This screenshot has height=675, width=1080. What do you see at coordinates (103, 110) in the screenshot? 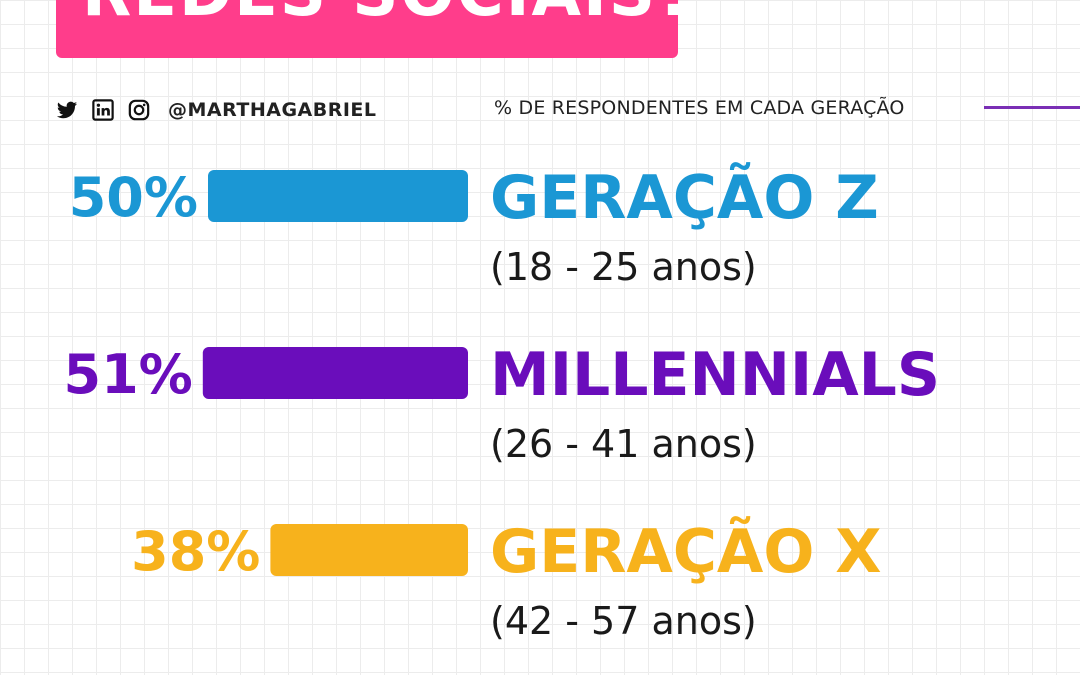
I see `linkedin-icon` at bounding box center [103, 110].